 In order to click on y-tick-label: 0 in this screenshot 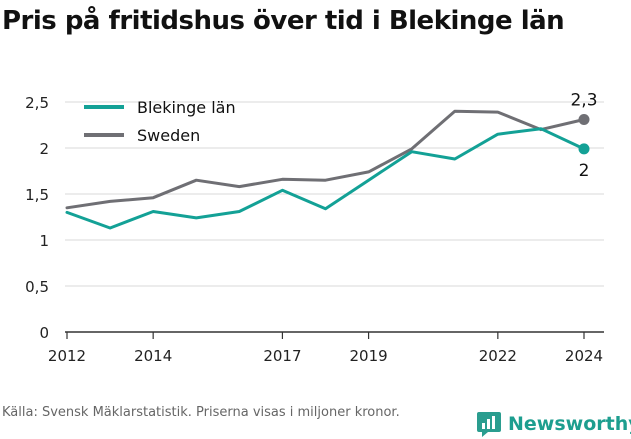, I will do `click(44, 333)`.